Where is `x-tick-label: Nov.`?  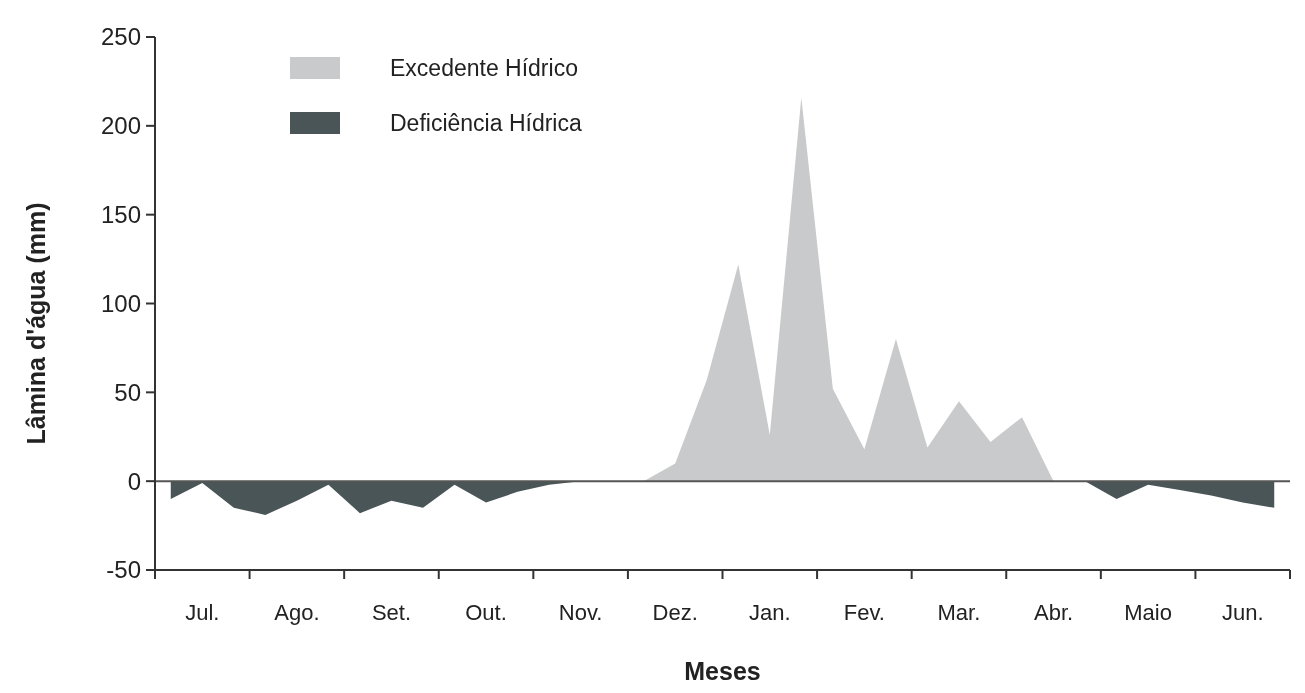
x-tick-label: Nov. is located at coordinates (580, 612).